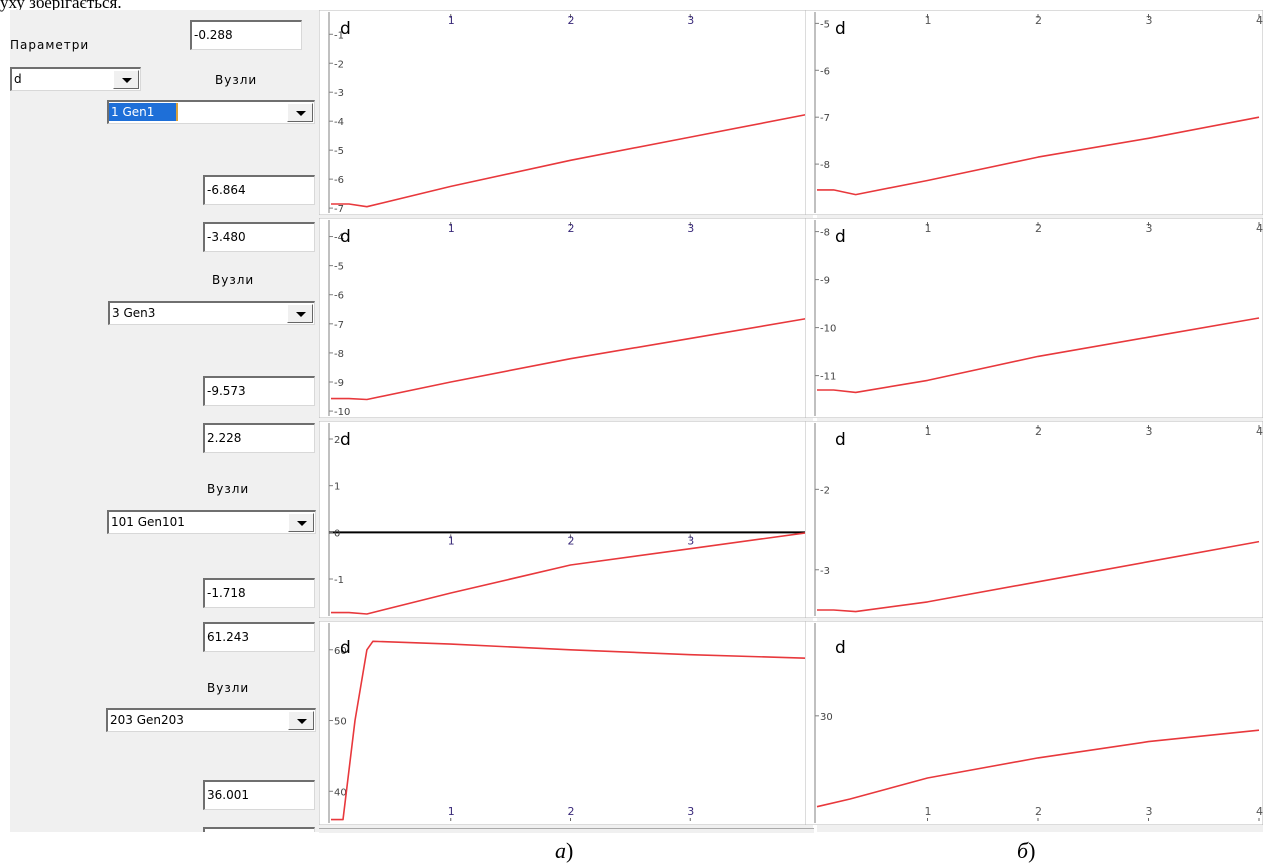  I want to click on y-tick-label: -4, so click(339, 238).